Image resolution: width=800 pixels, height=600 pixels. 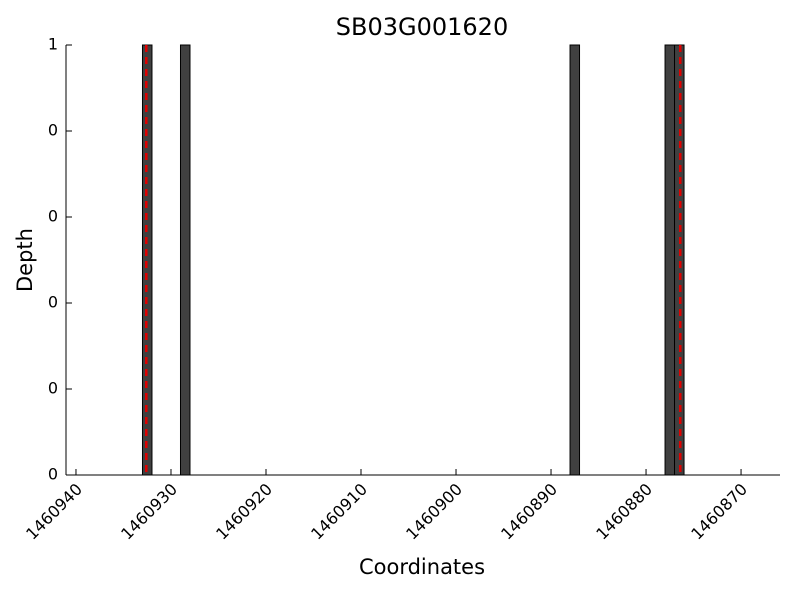 I want to click on x-tick-label: 1460880, so click(x=624, y=512).